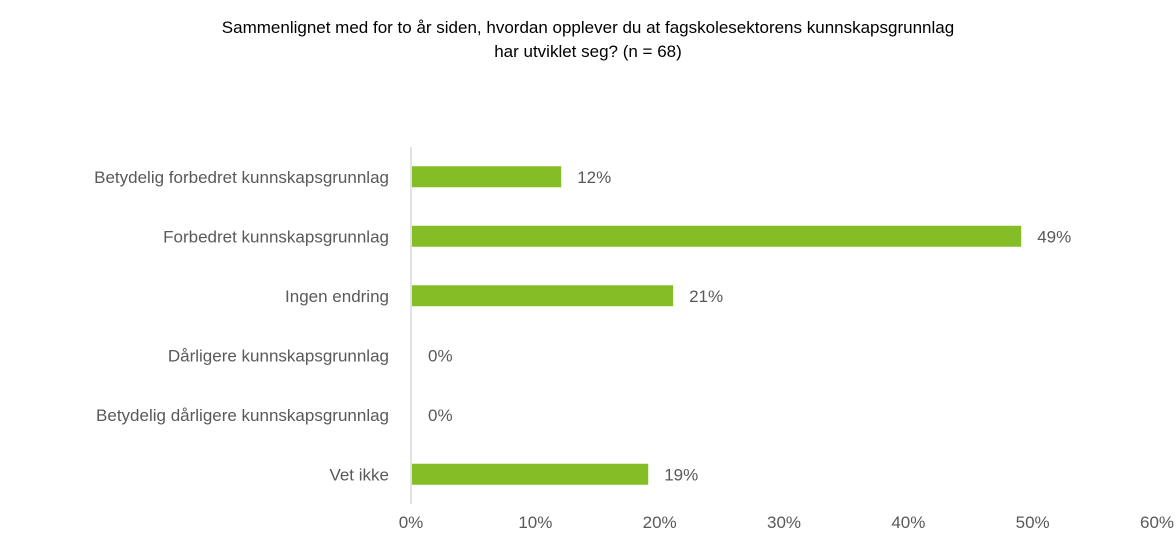 This screenshot has height=545, width=1176. Describe the element at coordinates (1054, 236) in the screenshot. I see `data-label: 49%` at that location.